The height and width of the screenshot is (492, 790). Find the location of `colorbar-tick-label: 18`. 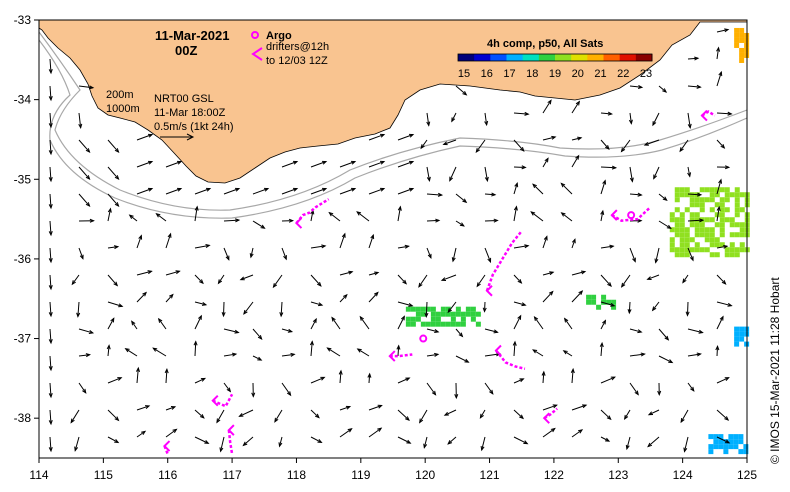

colorbar-tick-label: 18 is located at coordinates (532, 74).